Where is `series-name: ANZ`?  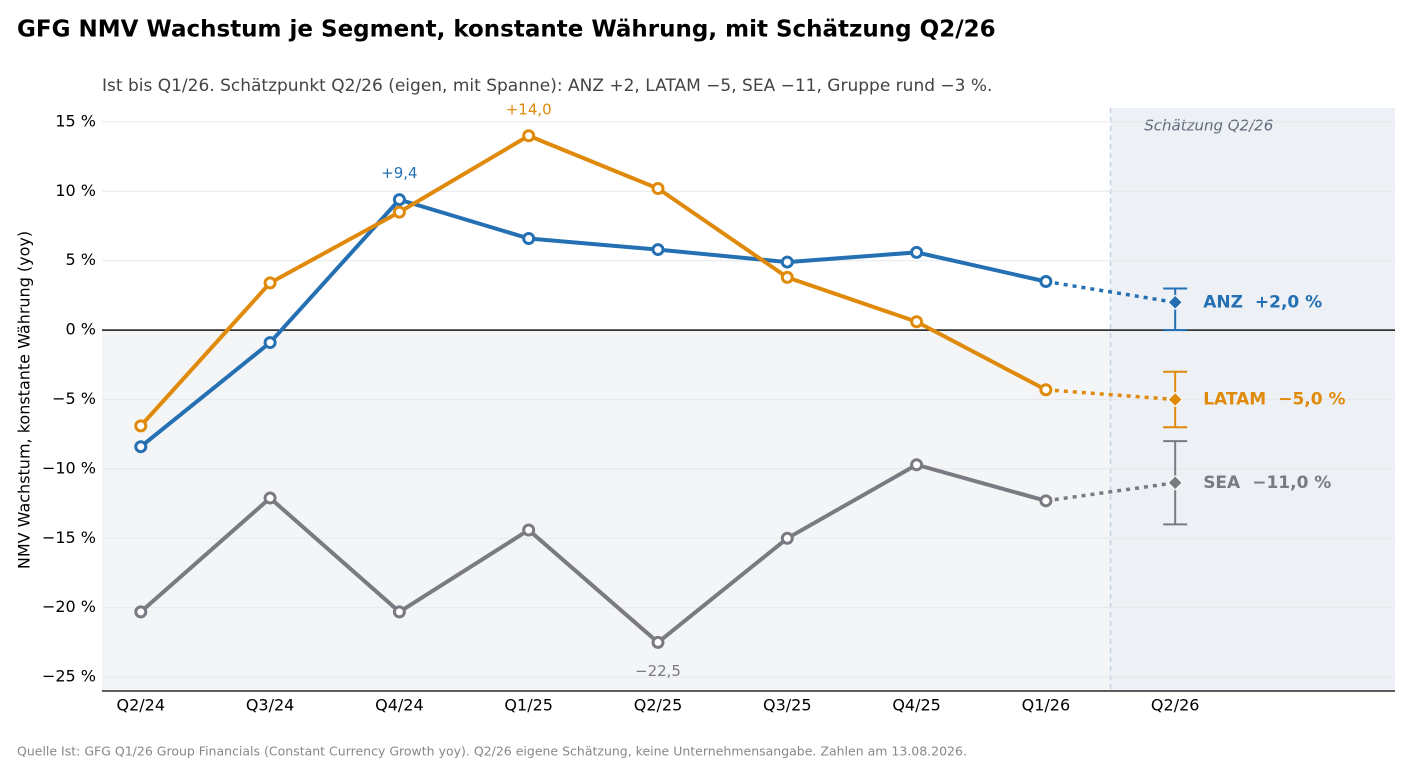 series-name: ANZ is located at coordinates (1223, 302).